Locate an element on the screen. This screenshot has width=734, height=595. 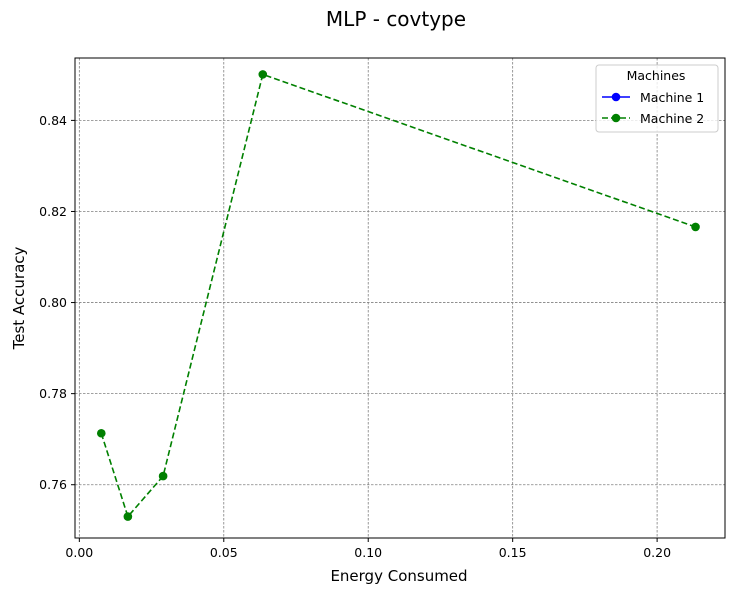
x-tick-label: 0.20 is located at coordinates (657, 552).